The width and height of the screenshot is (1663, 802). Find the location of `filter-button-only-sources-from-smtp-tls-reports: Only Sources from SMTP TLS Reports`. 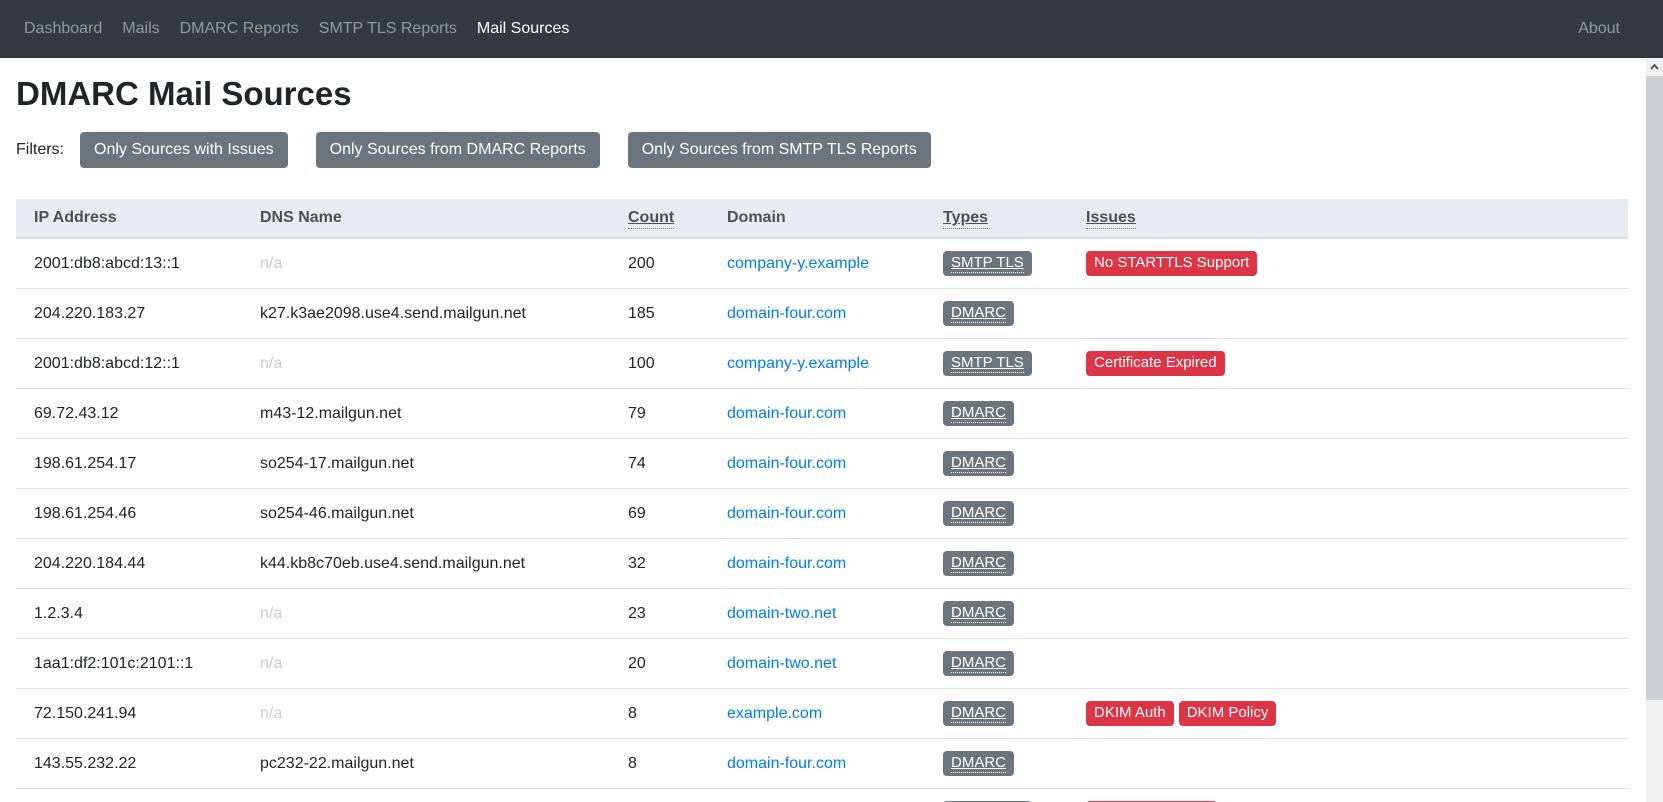

filter-button-only-sources-from-smtp-tls-reports: Only Sources from SMTP TLS Reports is located at coordinates (779, 150).